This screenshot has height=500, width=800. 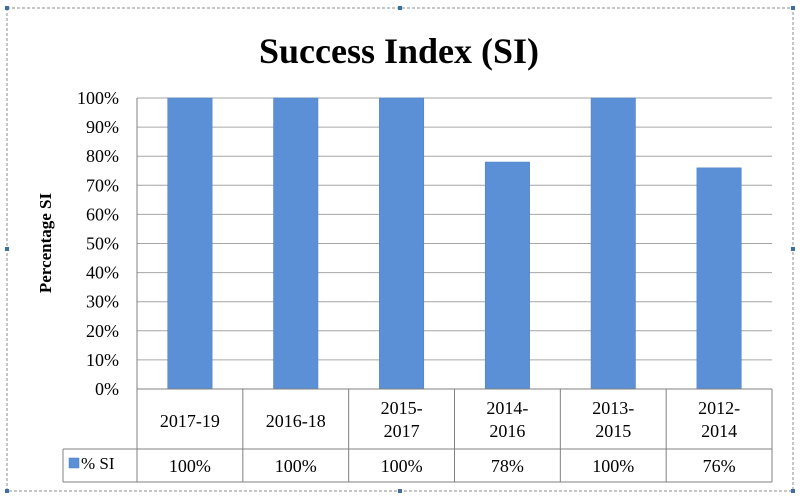 I want to click on x-tick-label: 2013-2015, so click(x=613, y=419).